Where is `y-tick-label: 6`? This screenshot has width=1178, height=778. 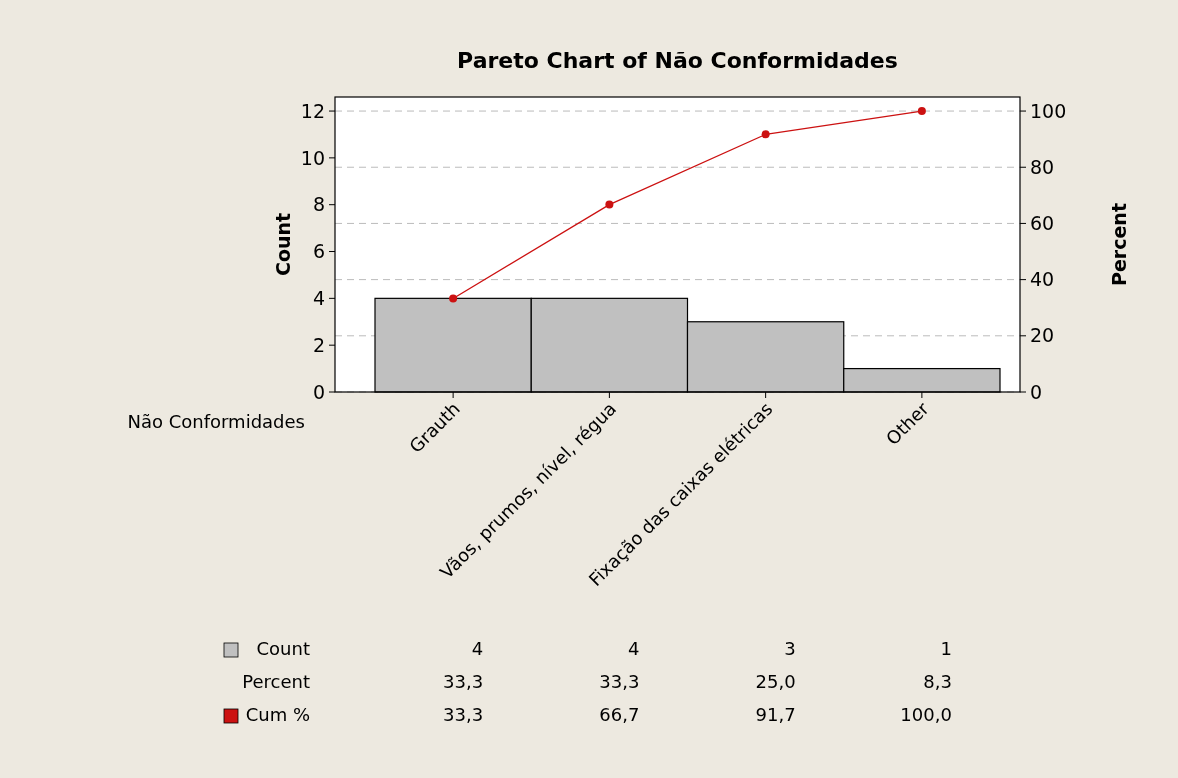 y-tick-label: 6 is located at coordinates (318, 251).